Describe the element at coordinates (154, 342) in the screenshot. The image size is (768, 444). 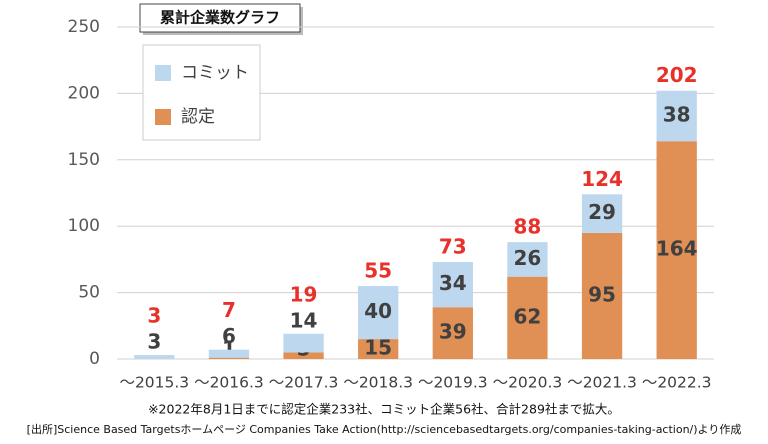
I see `data-label: 3` at that location.